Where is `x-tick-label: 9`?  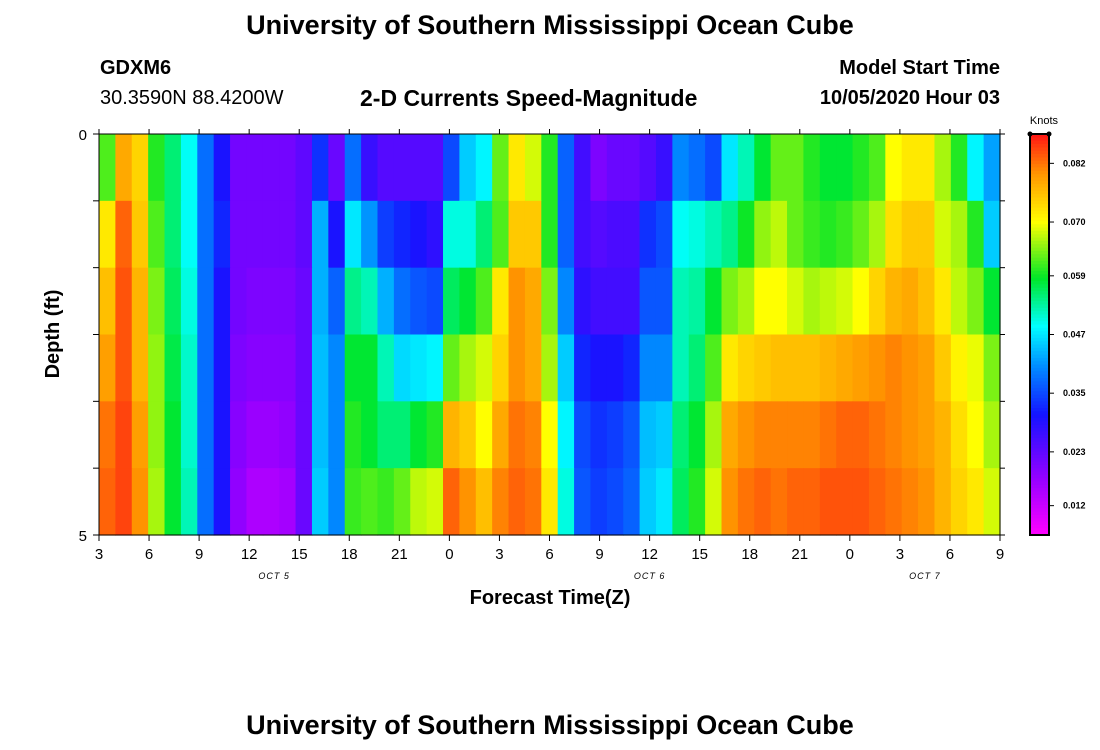 x-tick-label: 9 is located at coordinates (1000, 554).